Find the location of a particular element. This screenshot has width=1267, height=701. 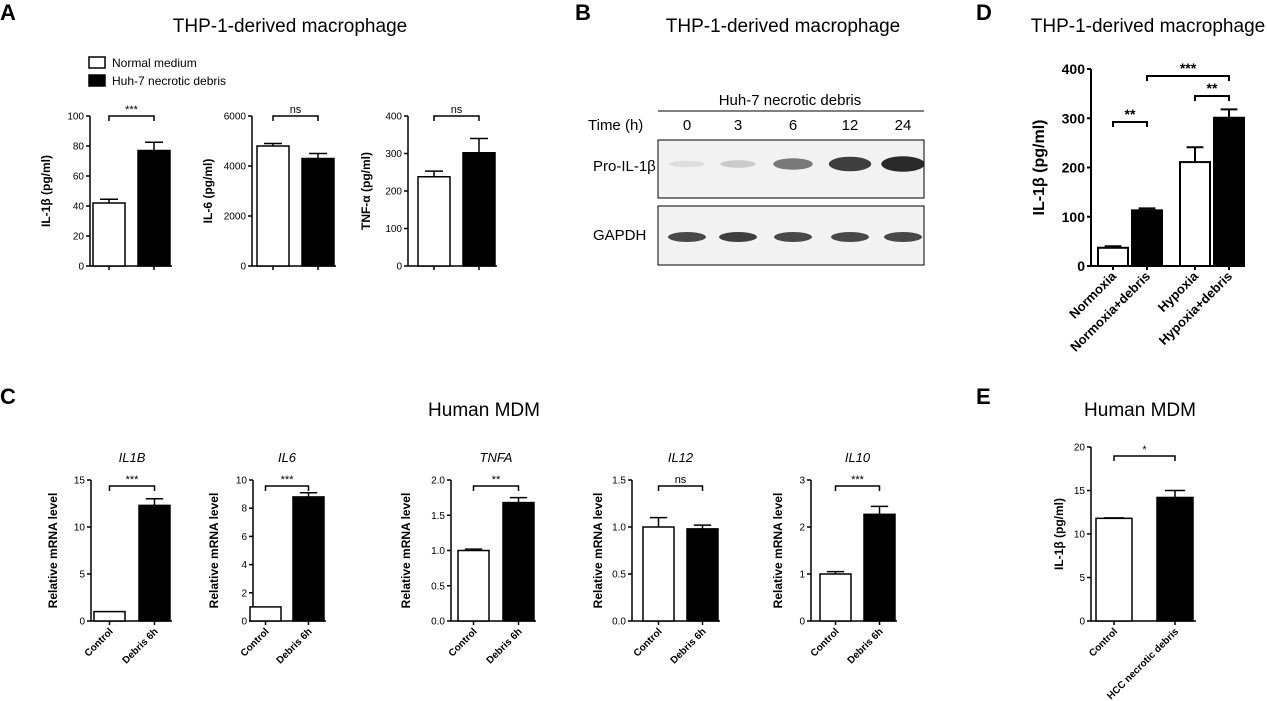

y-tick-label-C1-1: 5 is located at coordinates (82, 575).